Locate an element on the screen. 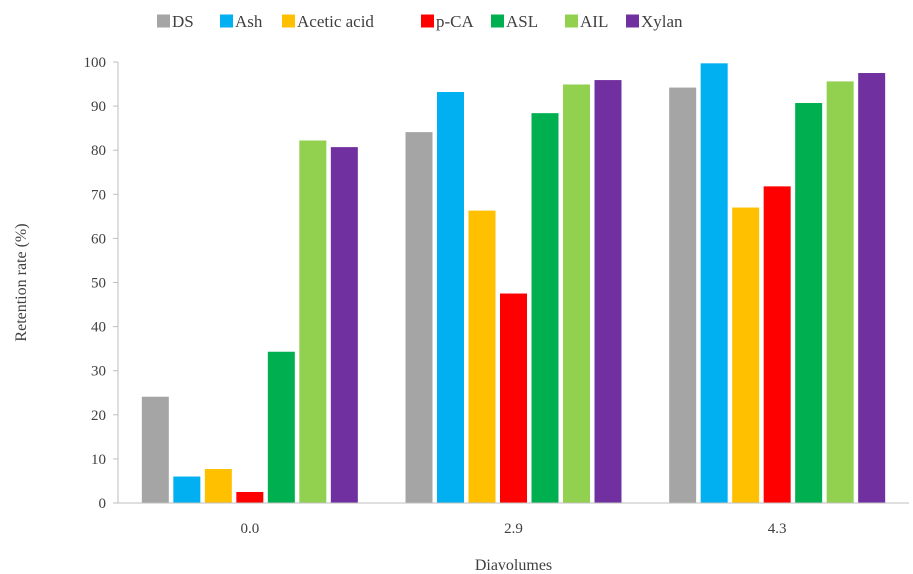 The image size is (913, 574). y-tick-label: 30 is located at coordinates (98, 372).